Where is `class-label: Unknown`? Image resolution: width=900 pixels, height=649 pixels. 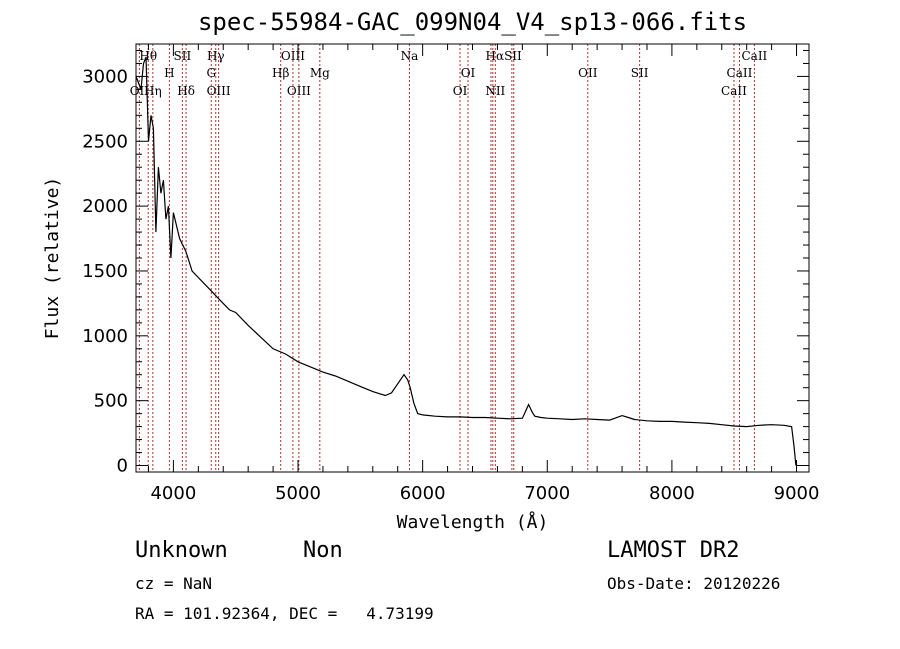
class-label: Unknown is located at coordinates (181, 550).